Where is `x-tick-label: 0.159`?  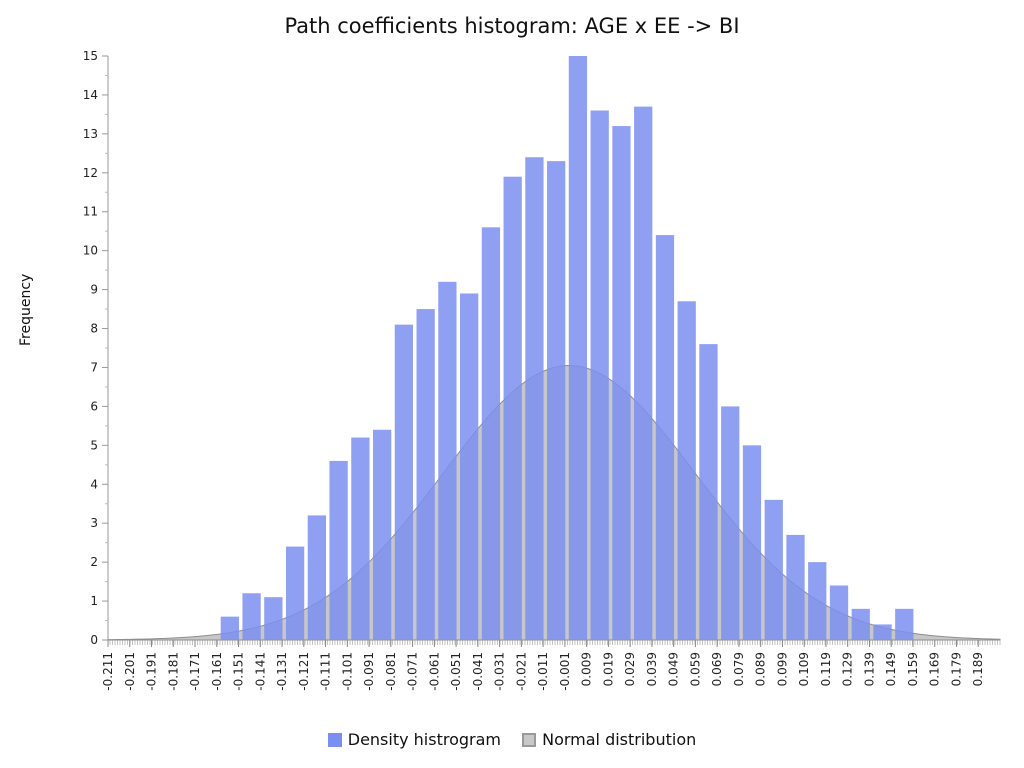
x-tick-label: 0.159 is located at coordinates (913, 669).